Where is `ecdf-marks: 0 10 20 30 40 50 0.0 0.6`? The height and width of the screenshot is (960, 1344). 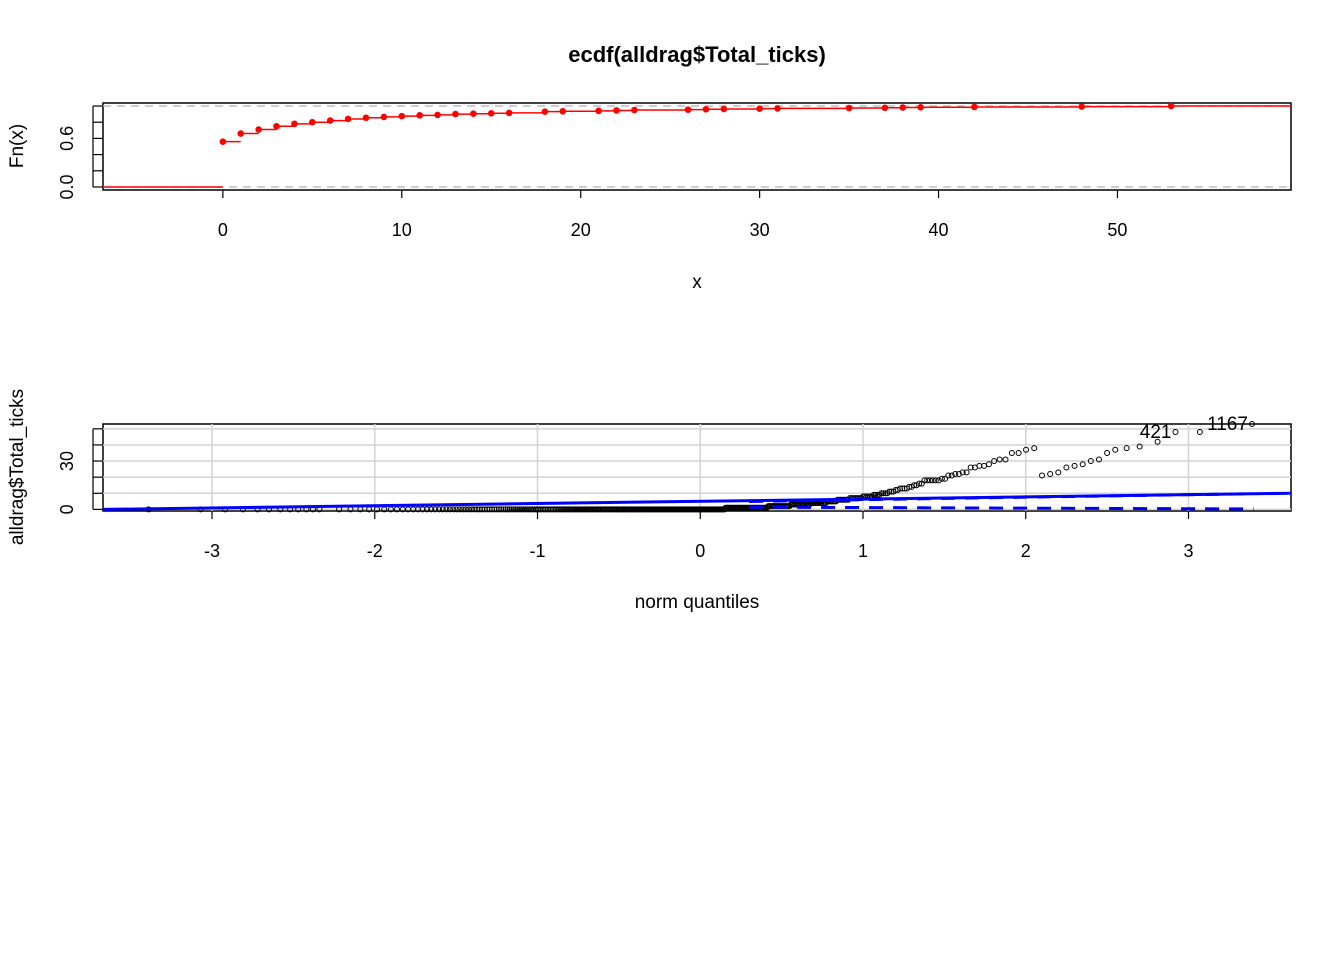
ecdf-marks: 0 10 20 30 40 50 0.0 0.6 is located at coordinates (674, 171).